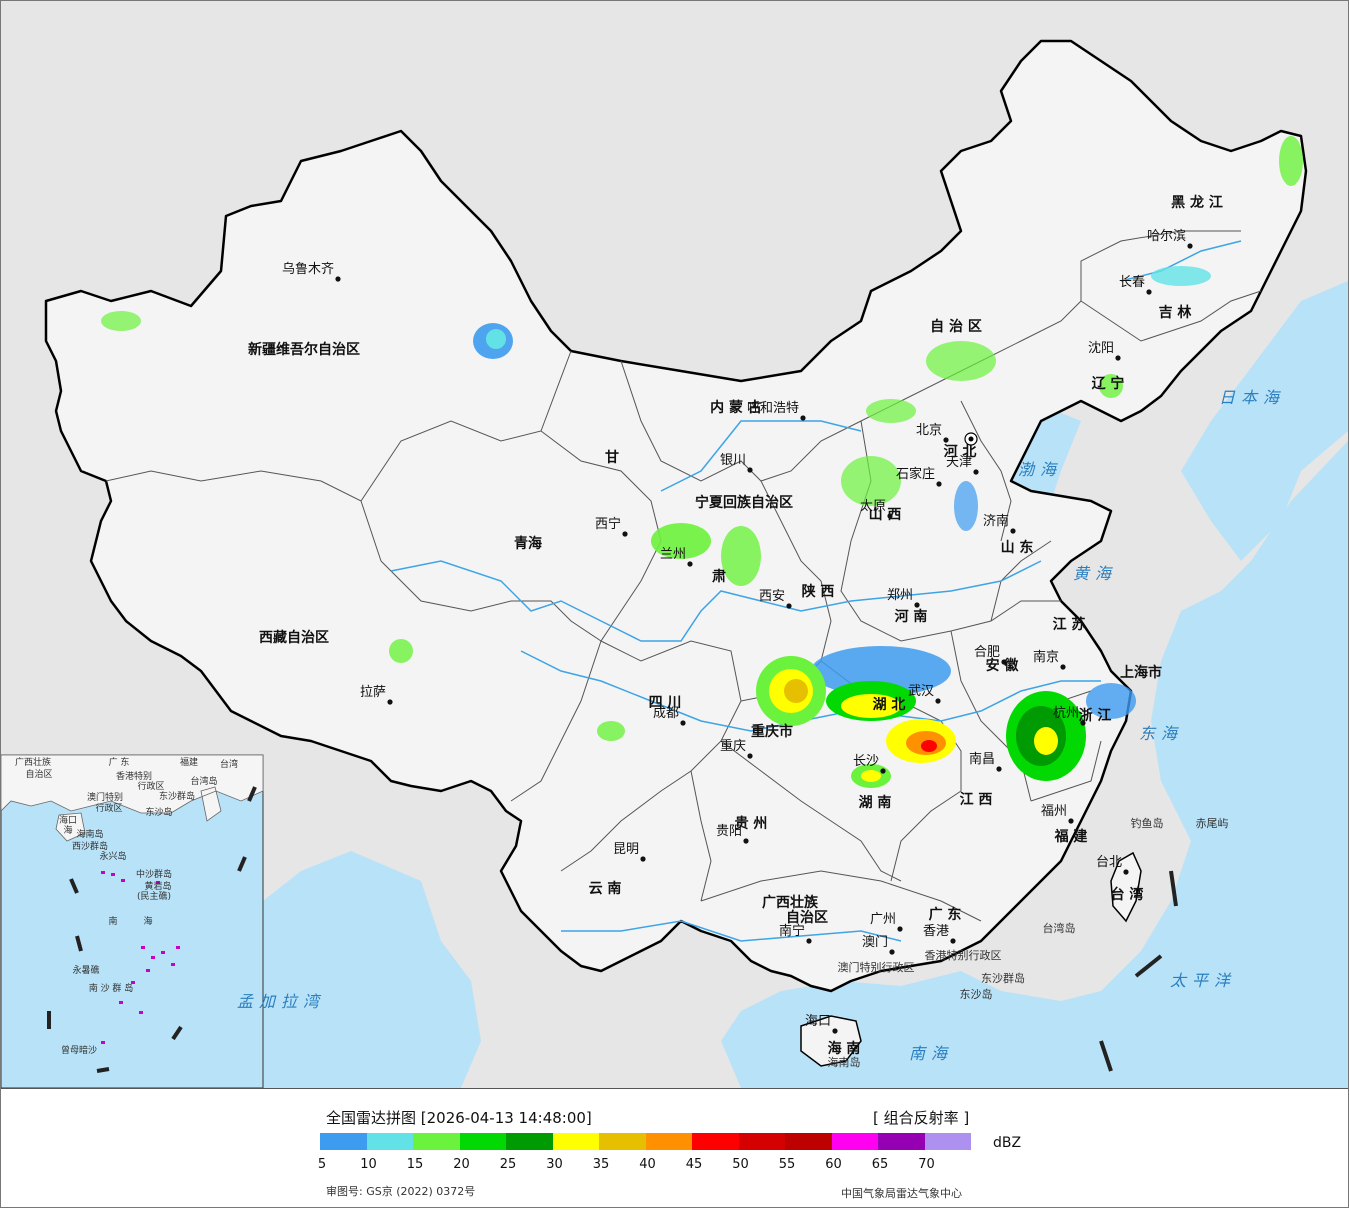 Image resolution: width=1349 pixels, height=1208 pixels. What do you see at coordinates (147, 921) in the screenshot?
I see `inset-label: 海` at bounding box center [147, 921].